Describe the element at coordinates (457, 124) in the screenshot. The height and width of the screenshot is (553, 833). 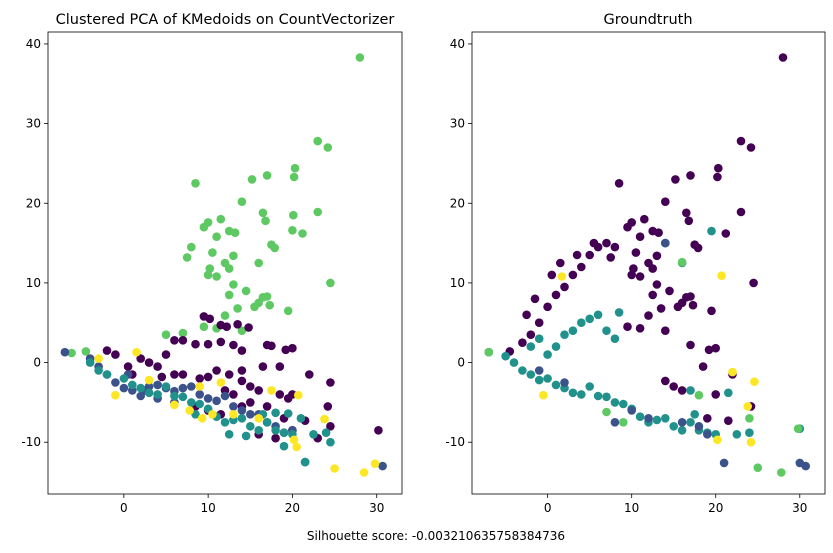
I see `y-tick-label: 30` at that location.